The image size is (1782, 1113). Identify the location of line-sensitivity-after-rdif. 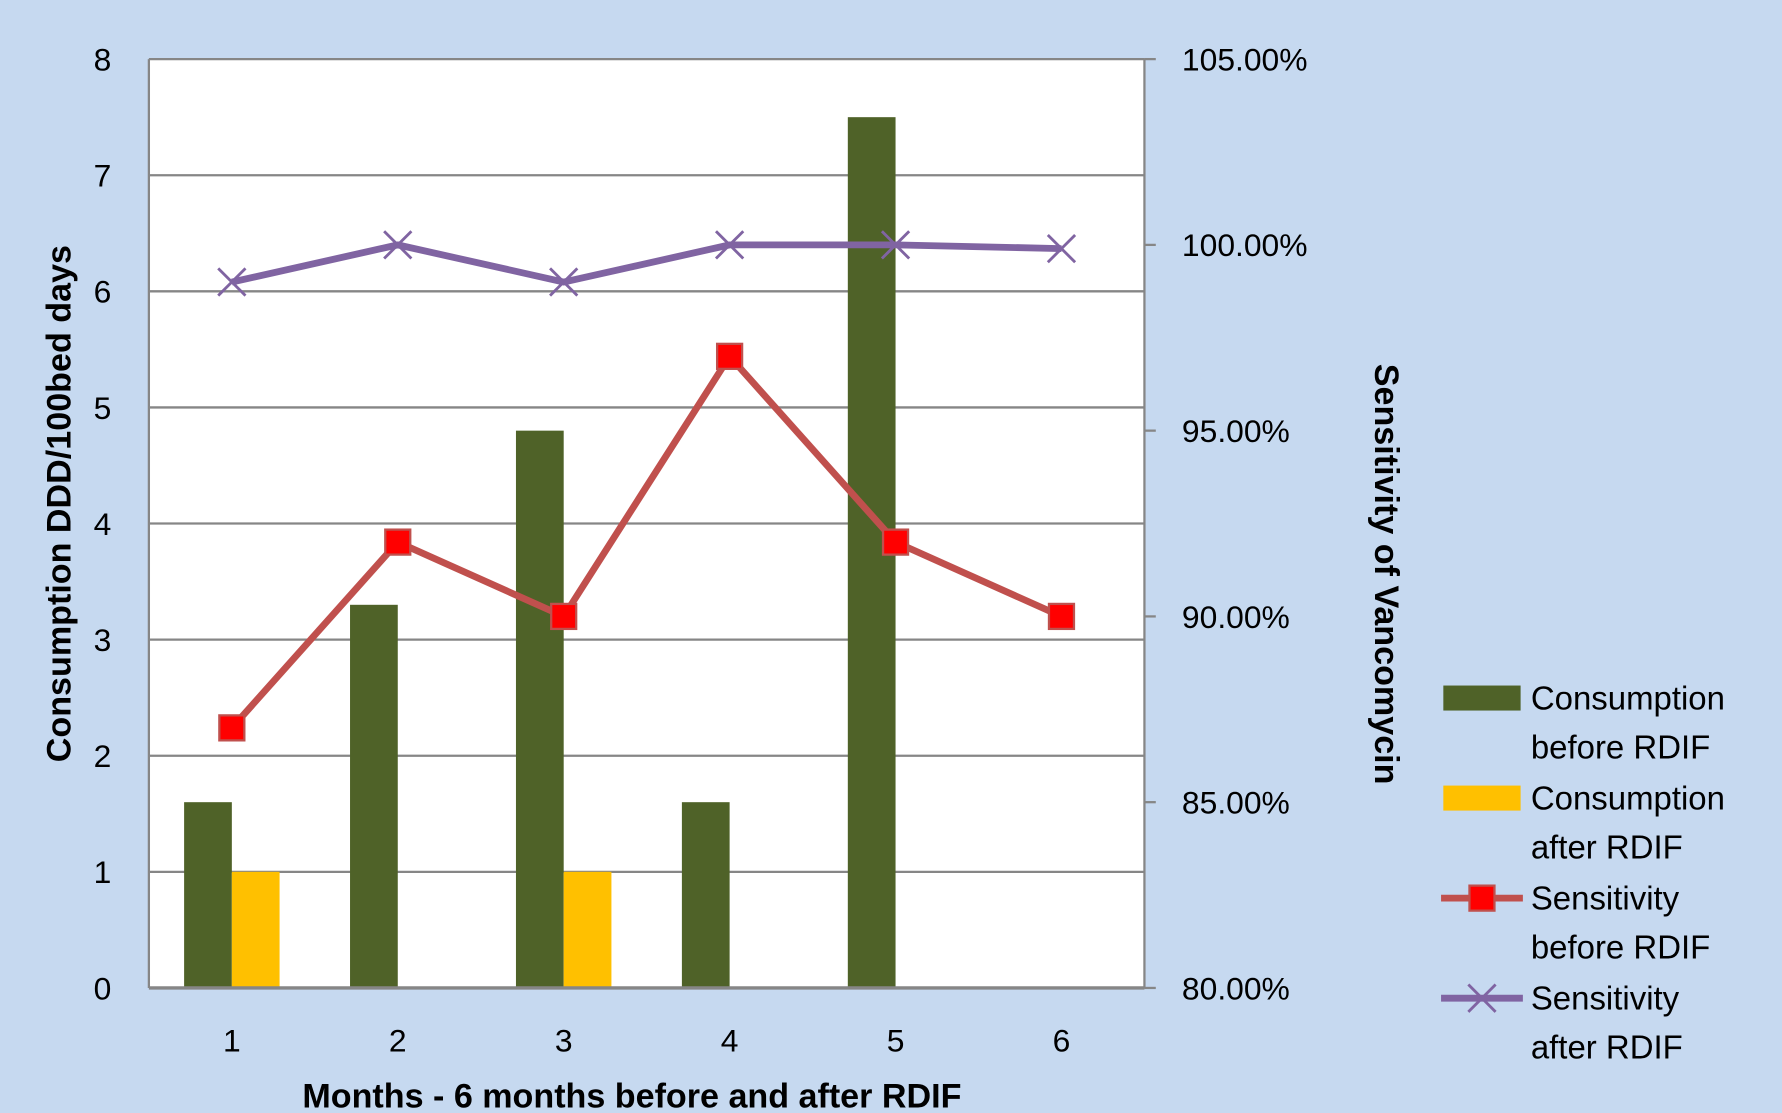
(646, 263).